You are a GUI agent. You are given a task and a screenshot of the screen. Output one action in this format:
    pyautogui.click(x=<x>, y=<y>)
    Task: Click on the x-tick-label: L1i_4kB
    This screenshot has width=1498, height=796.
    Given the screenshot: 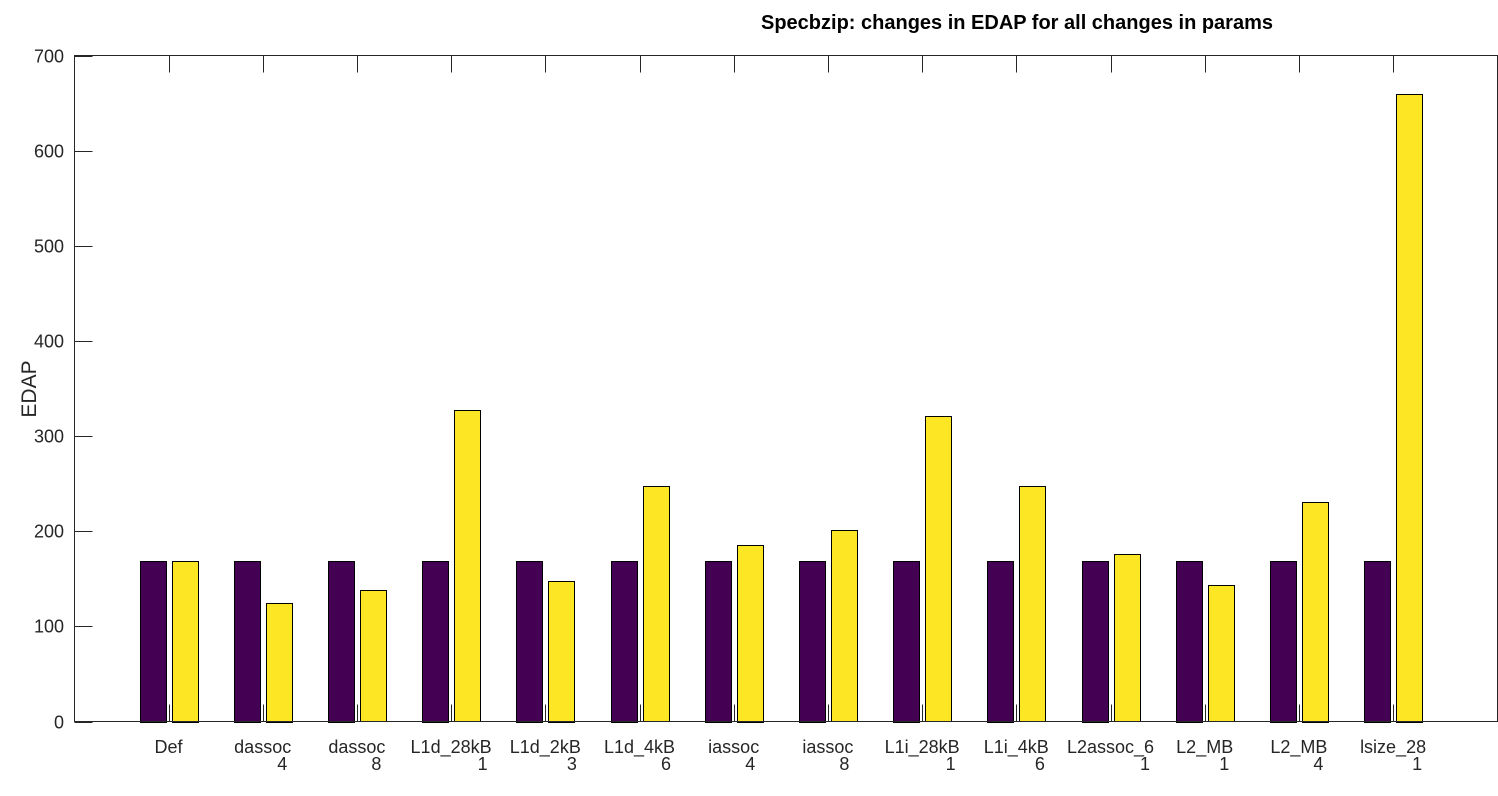 What is the action you would take?
    pyautogui.click(x=1016, y=747)
    